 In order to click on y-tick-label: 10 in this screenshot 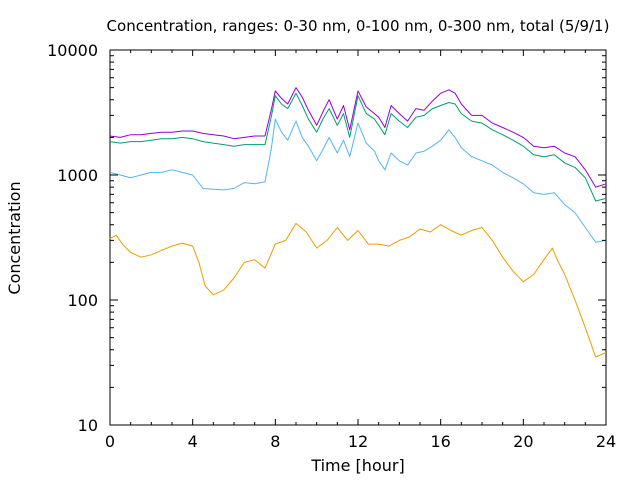, I will do `click(88, 425)`.